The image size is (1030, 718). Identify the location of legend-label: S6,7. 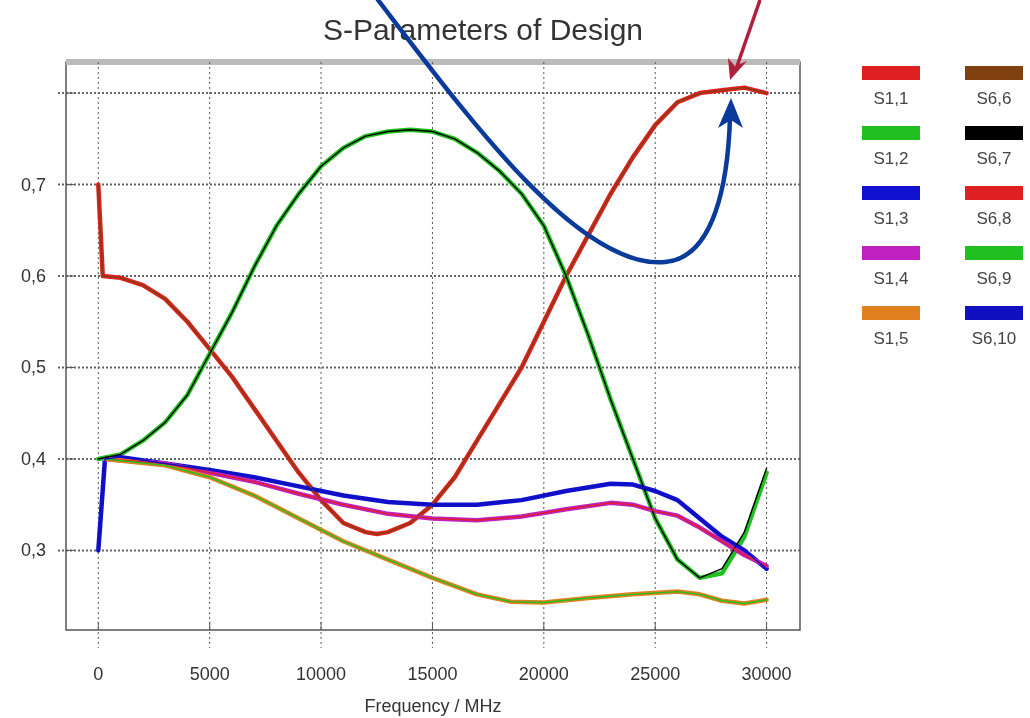
(994, 158).